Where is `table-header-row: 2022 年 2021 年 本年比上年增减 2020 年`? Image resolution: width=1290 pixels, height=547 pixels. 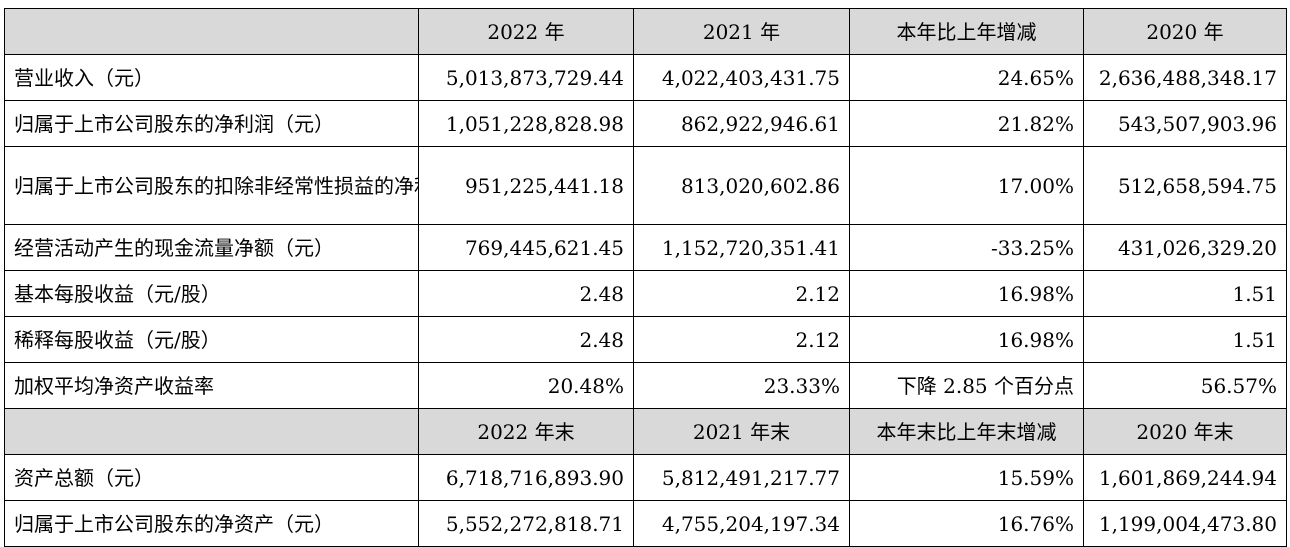 table-header-row: 2022 年 2021 年 本年比上年增减 2020 年 is located at coordinates (645, 31).